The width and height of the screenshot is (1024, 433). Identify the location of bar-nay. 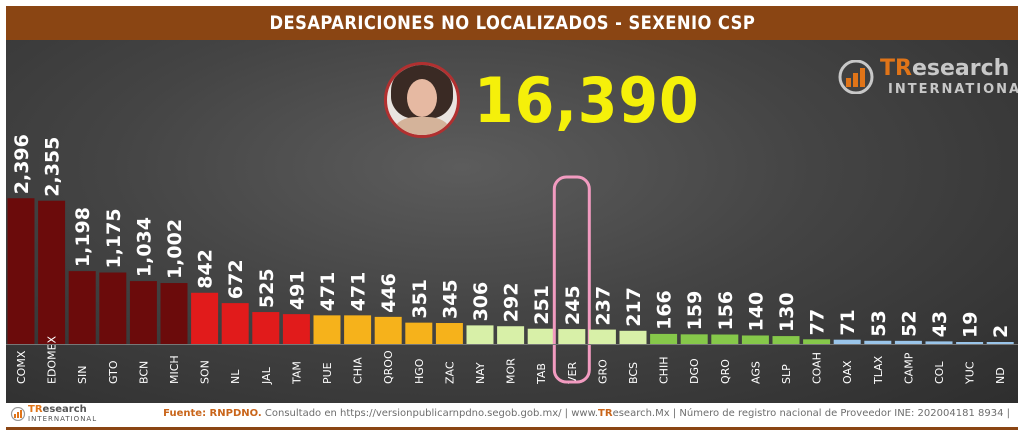
(480, 334).